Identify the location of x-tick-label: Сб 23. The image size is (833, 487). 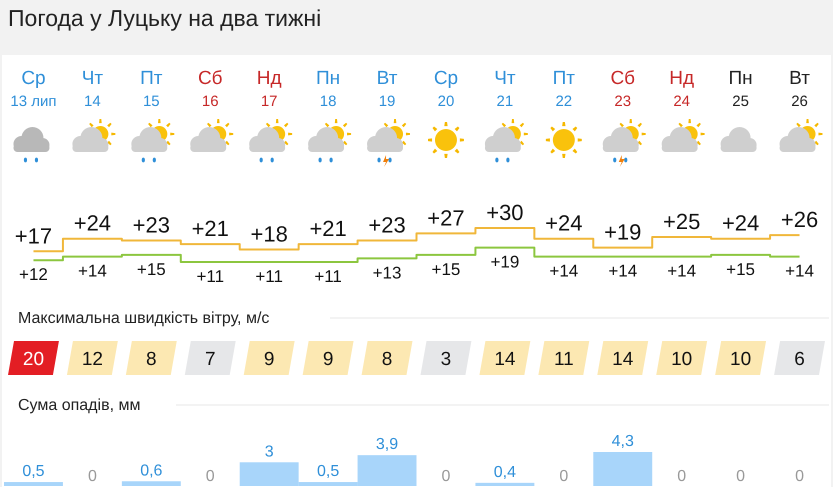
(623, 89).